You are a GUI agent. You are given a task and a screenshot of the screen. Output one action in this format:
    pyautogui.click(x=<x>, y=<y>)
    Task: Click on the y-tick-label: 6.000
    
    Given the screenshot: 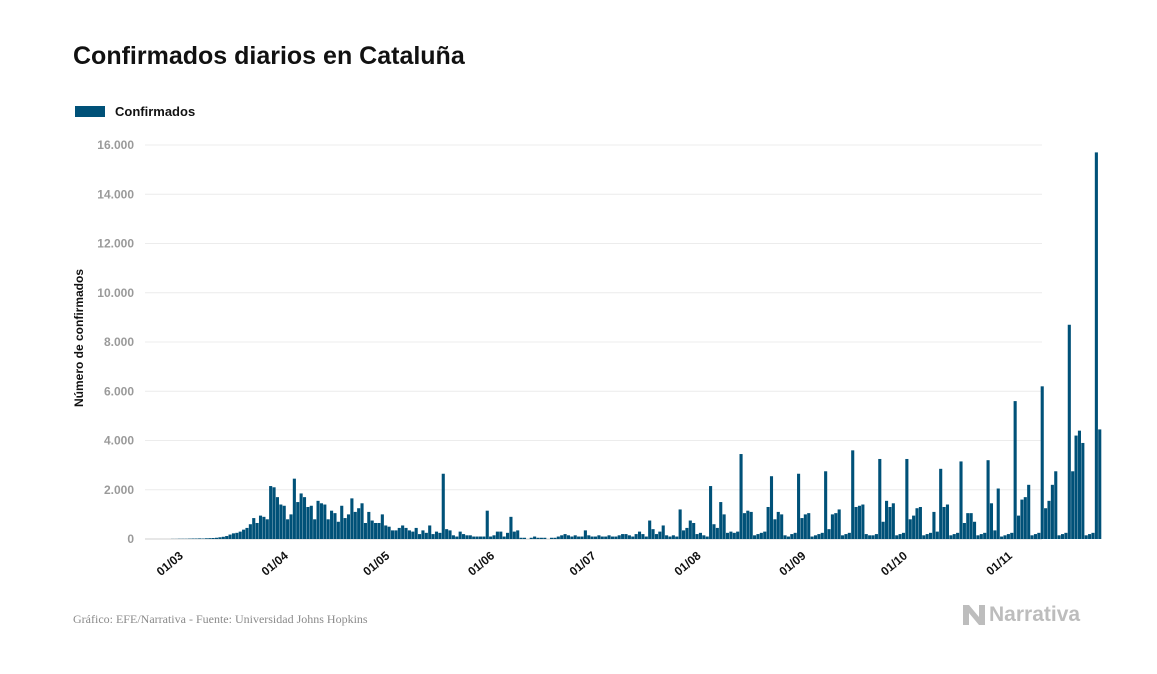 What is the action you would take?
    pyautogui.click(x=119, y=391)
    